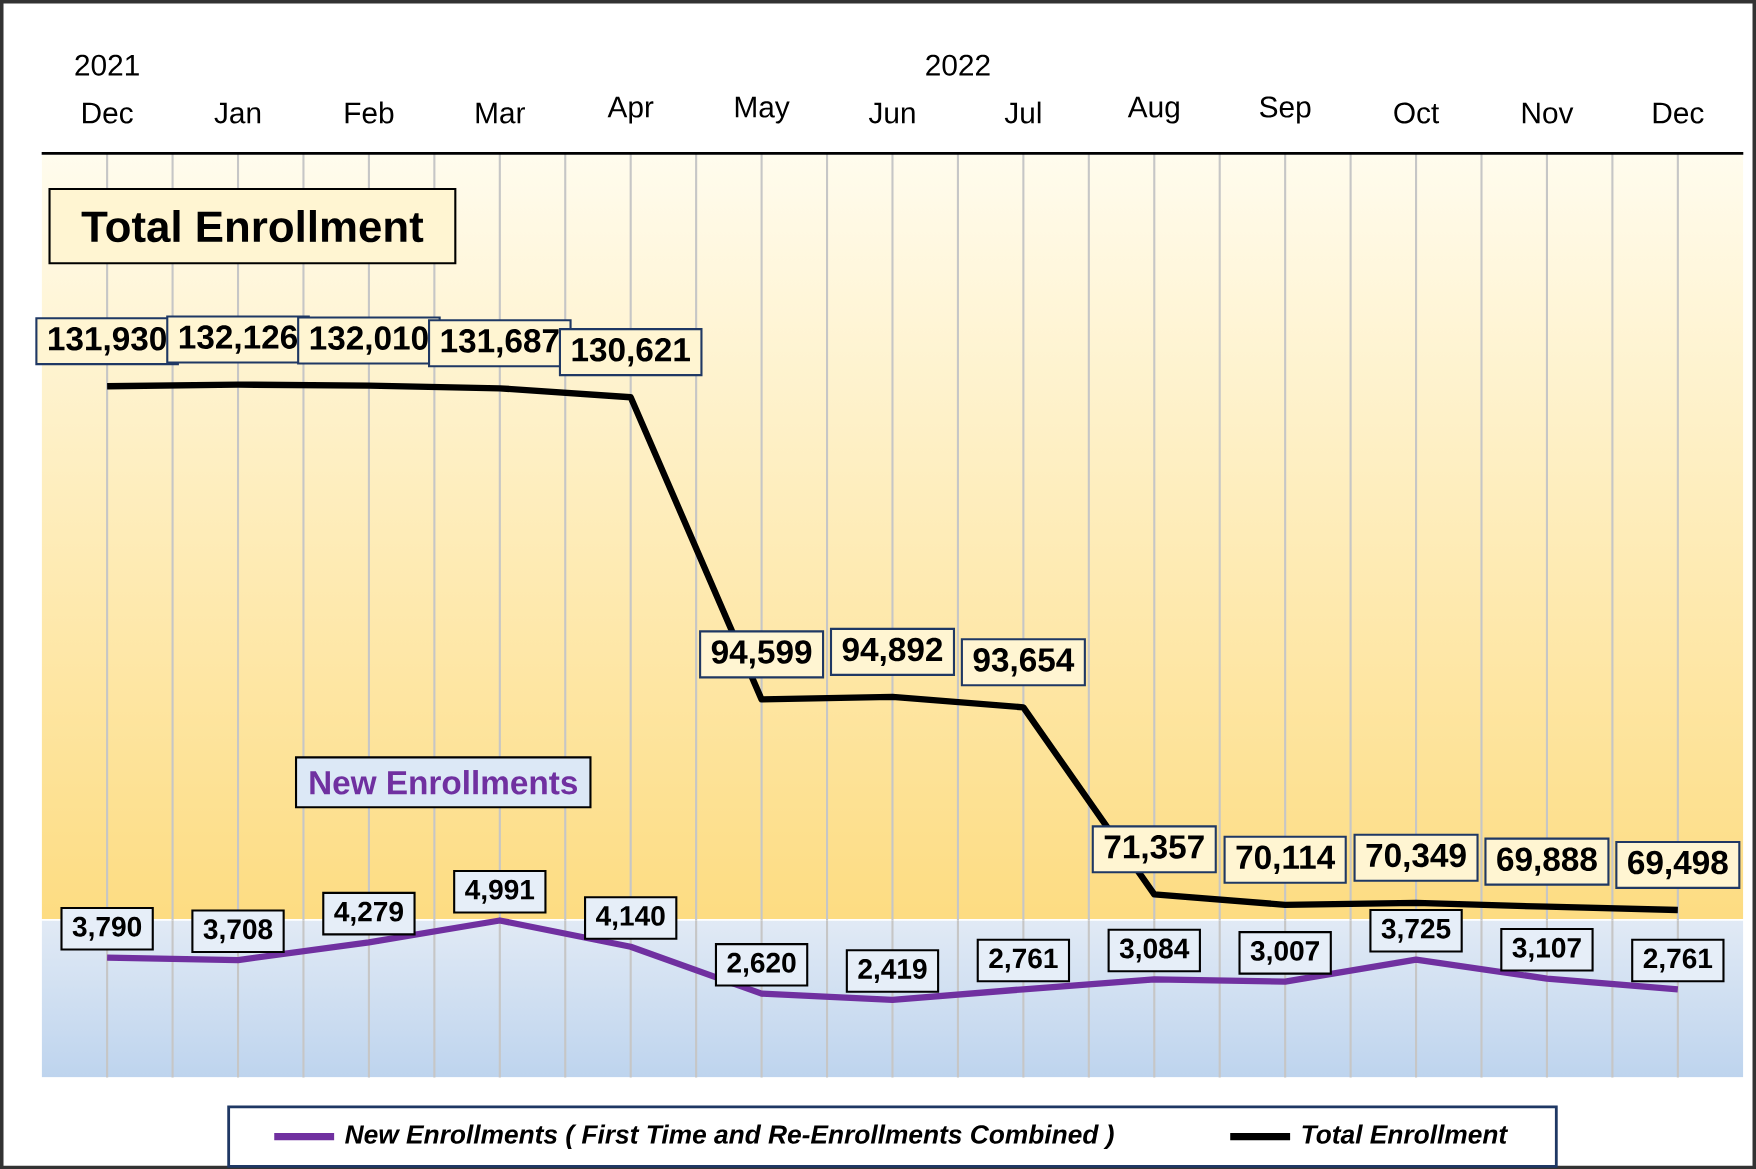 This screenshot has width=1756, height=1169. Describe the element at coordinates (1416, 857) in the screenshot. I see `data-label: 70,349` at that location.